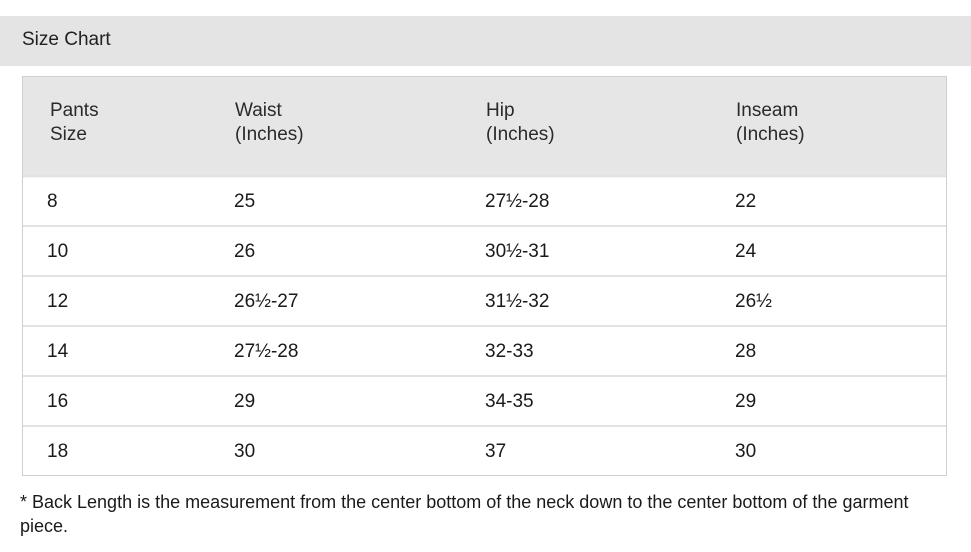 Image resolution: width=971 pixels, height=552 pixels. What do you see at coordinates (66, 39) in the screenshot?
I see `page-title: Size Chart` at bounding box center [66, 39].